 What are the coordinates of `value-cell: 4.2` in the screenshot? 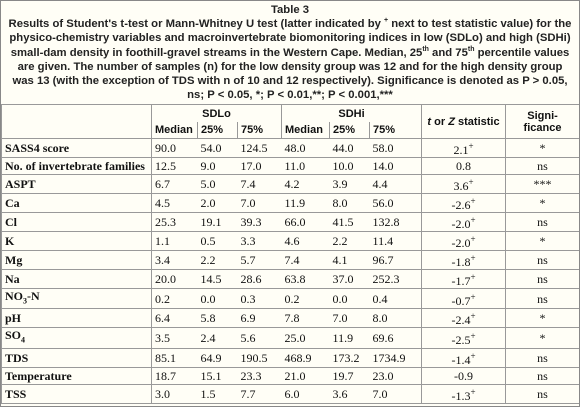 It's located at (305, 183).